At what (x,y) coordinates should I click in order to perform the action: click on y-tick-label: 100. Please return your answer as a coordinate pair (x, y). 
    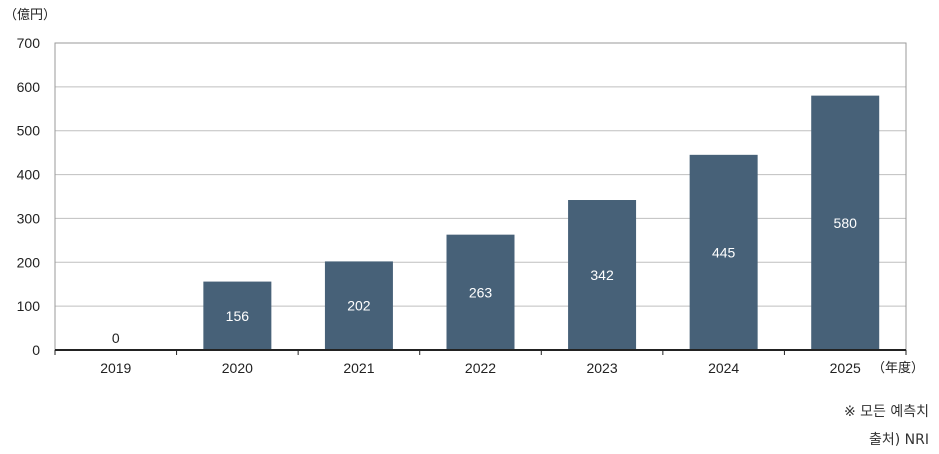
    Looking at the image, I should click on (29, 306).